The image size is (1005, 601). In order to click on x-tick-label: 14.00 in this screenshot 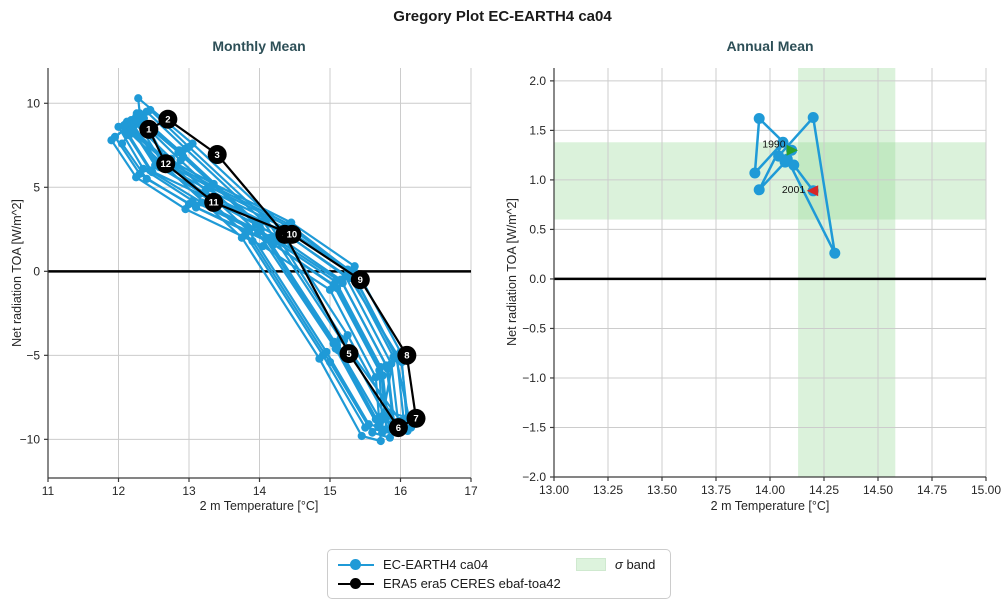, I will do `click(770, 490)`.